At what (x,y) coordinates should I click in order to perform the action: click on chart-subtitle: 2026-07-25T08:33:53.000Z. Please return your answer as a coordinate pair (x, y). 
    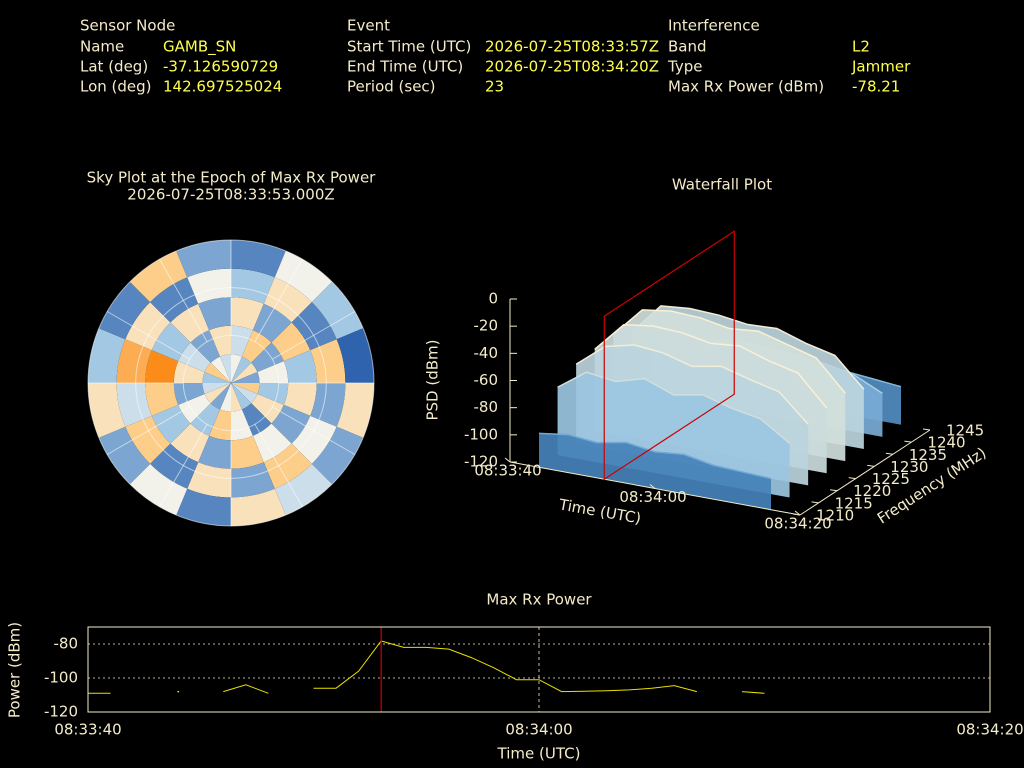
    Looking at the image, I should click on (230, 195).